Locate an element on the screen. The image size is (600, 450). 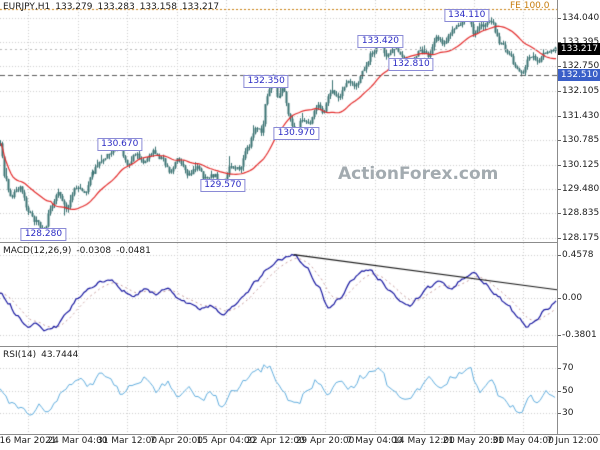
time-axis-label: 7 May 04:00 is located at coordinates (374, 441).